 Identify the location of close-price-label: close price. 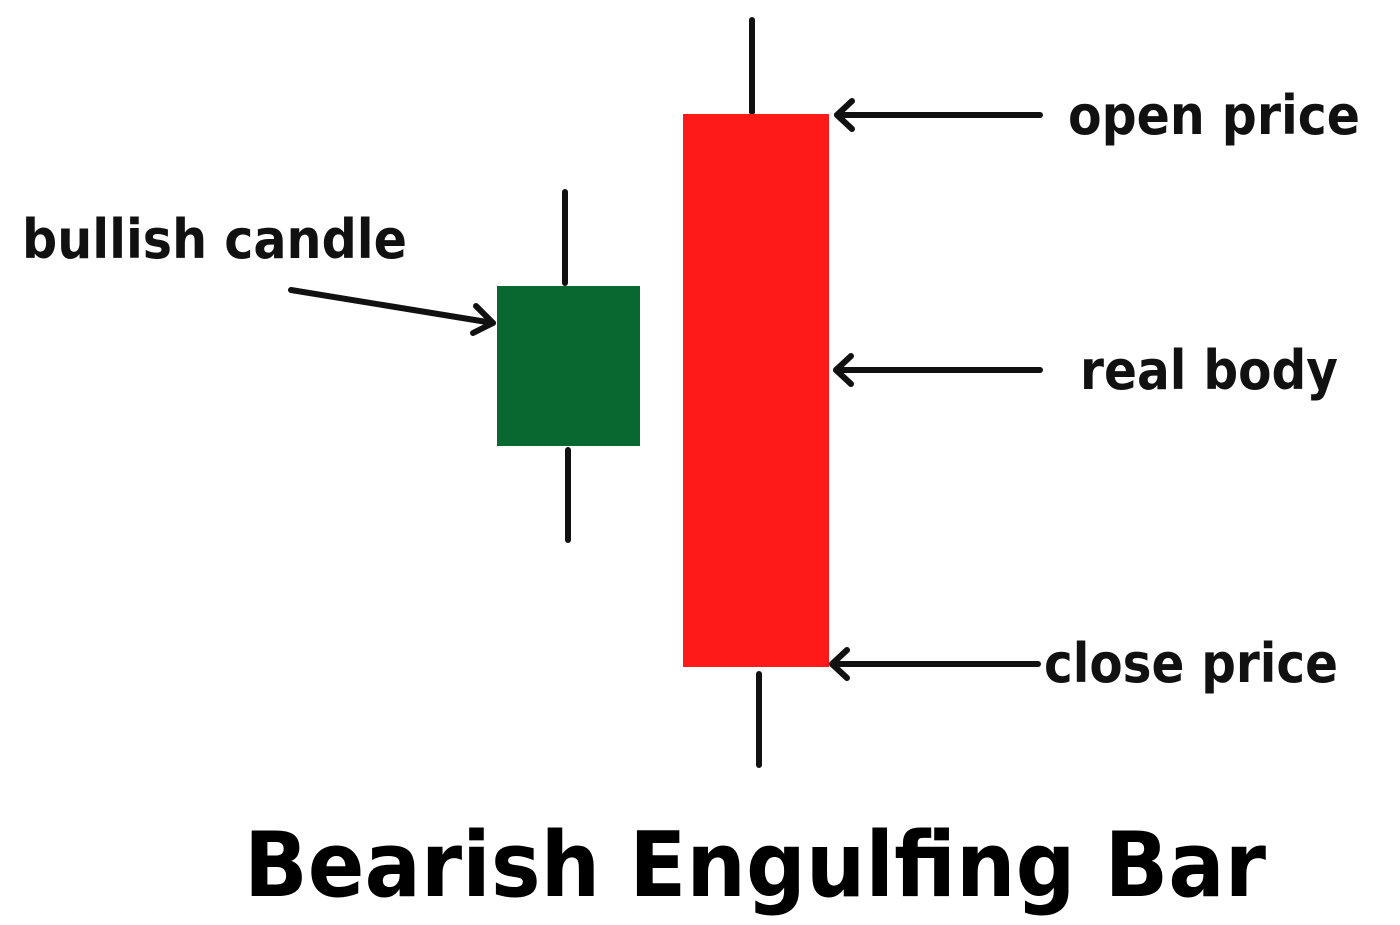
(1191, 663).